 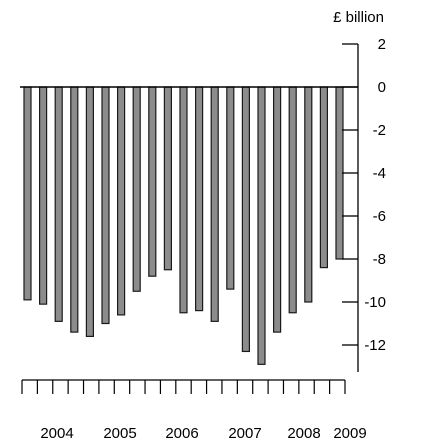 What do you see at coordinates (56, 433) in the screenshot?
I see `x-year-label: 2004` at bounding box center [56, 433].